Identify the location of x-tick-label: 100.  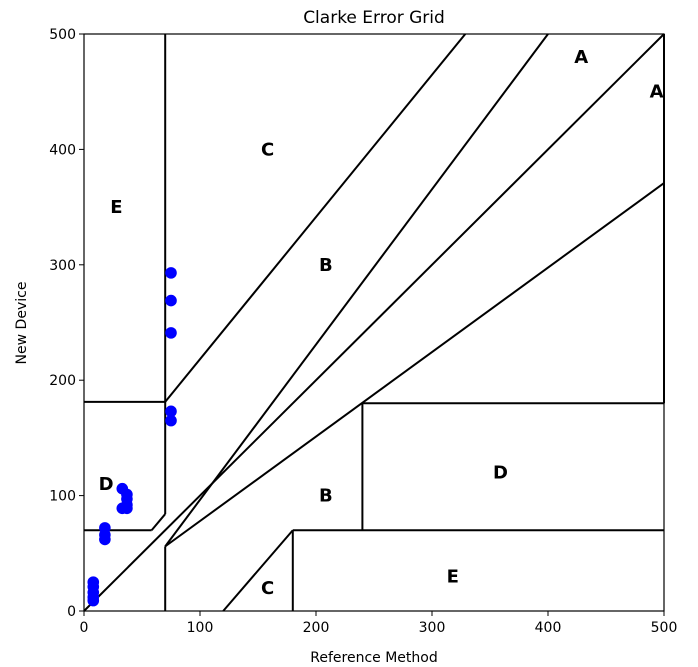
(200, 628).